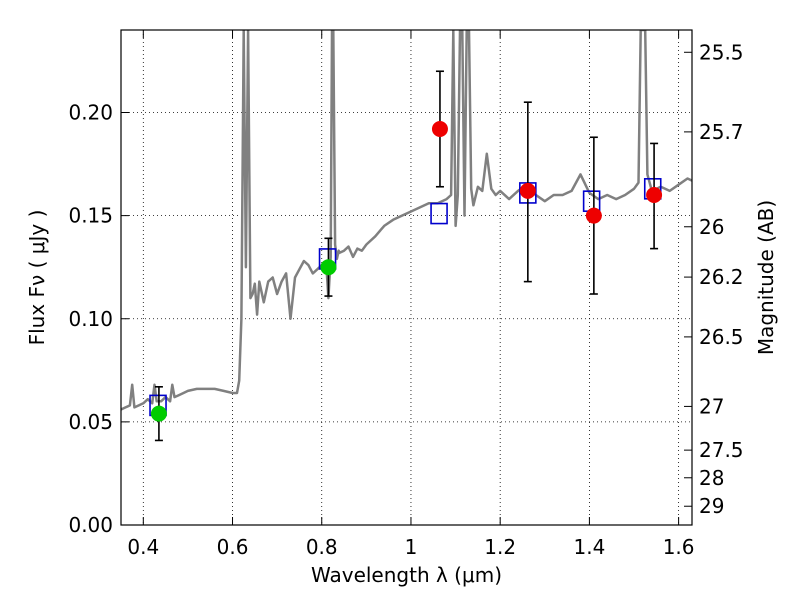  I want to click on x-axis-label: Wavelength λ (μm), so click(406, 575).